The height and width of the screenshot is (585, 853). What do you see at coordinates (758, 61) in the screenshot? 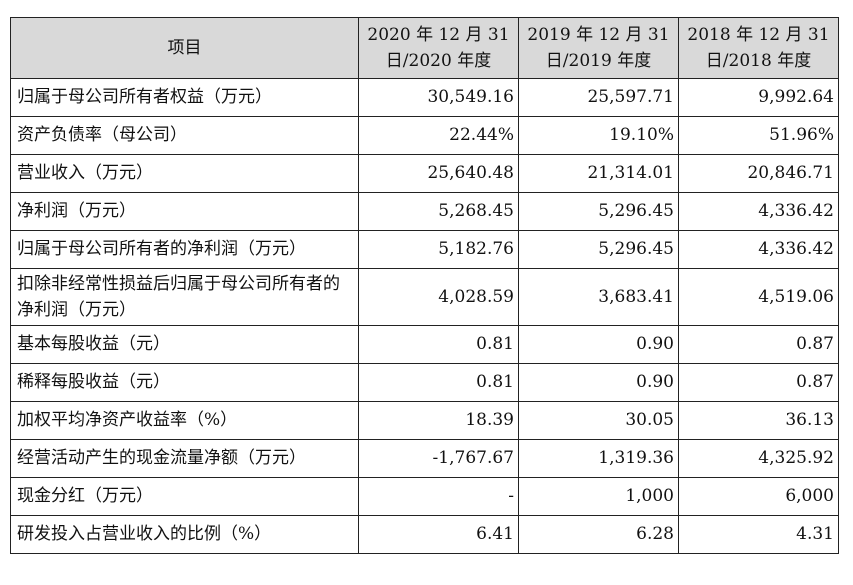
I see `header-2018-line2: 日/2018 年度` at bounding box center [758, 61].